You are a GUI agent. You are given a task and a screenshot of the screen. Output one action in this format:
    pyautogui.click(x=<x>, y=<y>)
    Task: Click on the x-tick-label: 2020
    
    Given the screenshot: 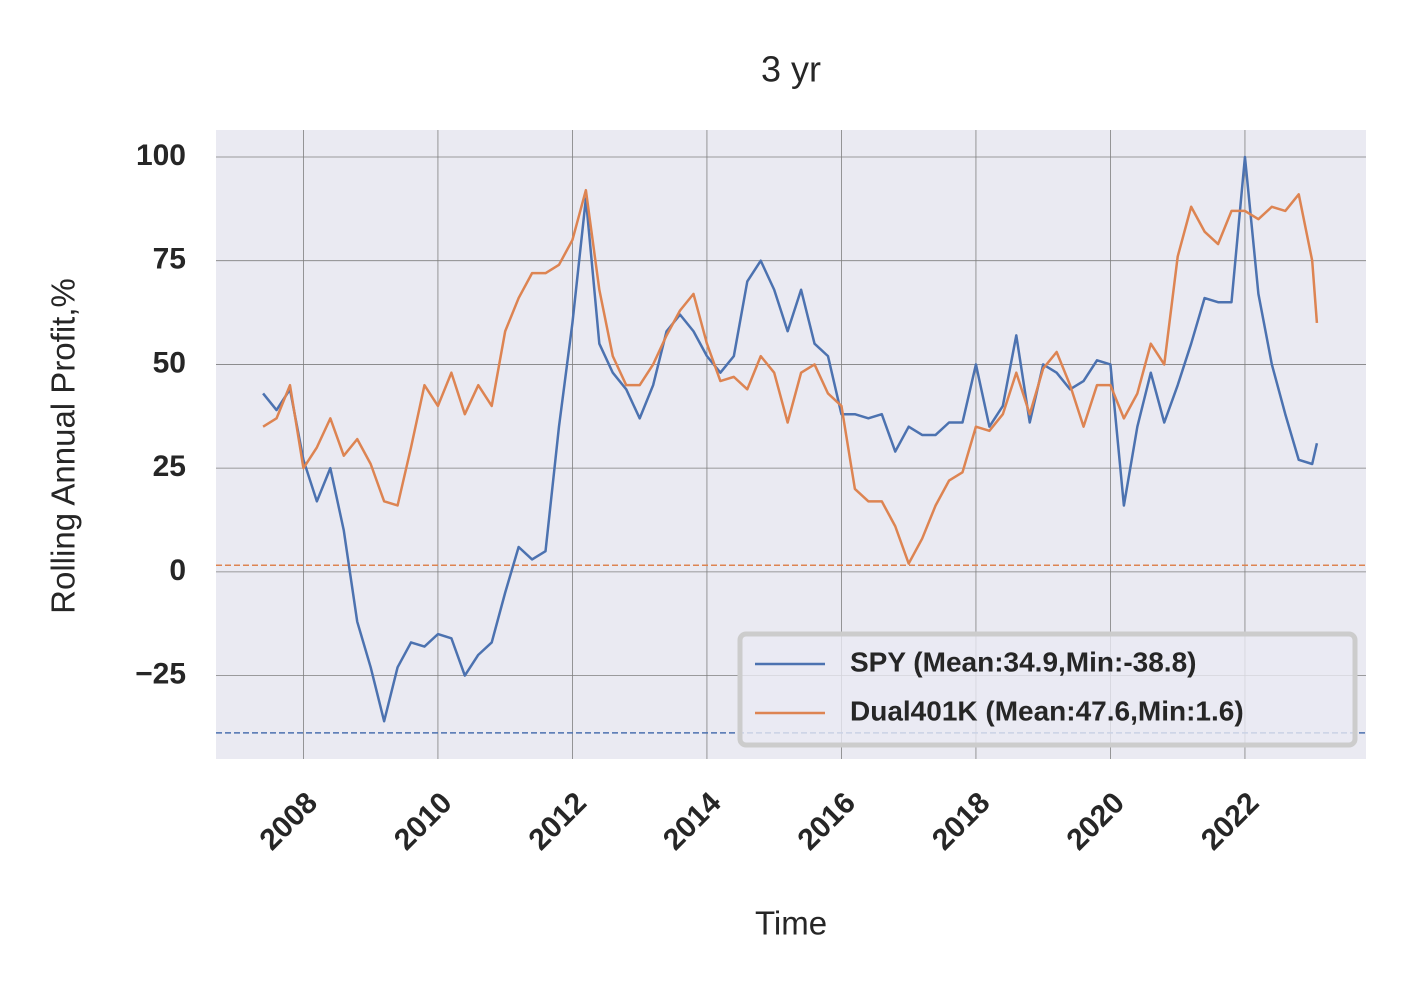 What is the action you would take?
    pyautogui.click(x=1095, y=821)
    